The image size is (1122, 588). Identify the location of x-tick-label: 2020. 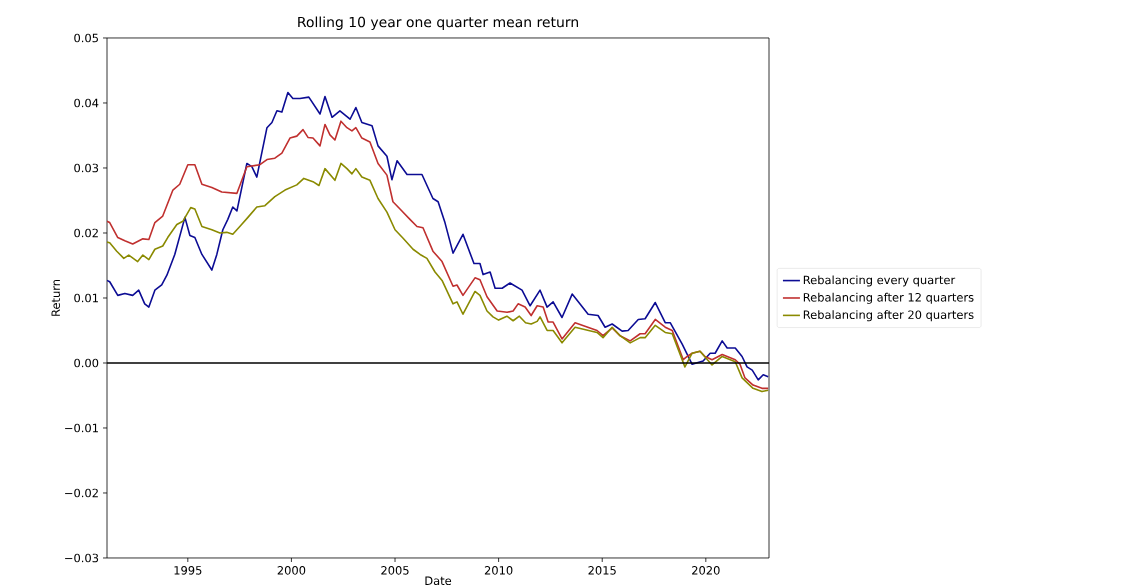
(706, 570).